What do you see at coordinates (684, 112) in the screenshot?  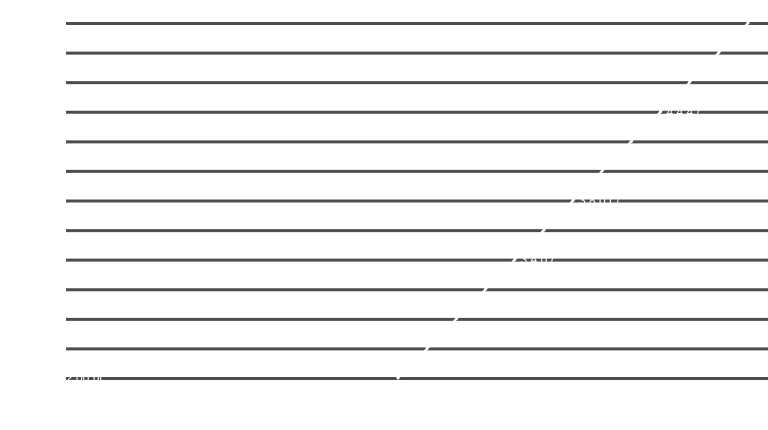 I see `point-label-3: 4 4 4 /` at bounding box center [684, 112].